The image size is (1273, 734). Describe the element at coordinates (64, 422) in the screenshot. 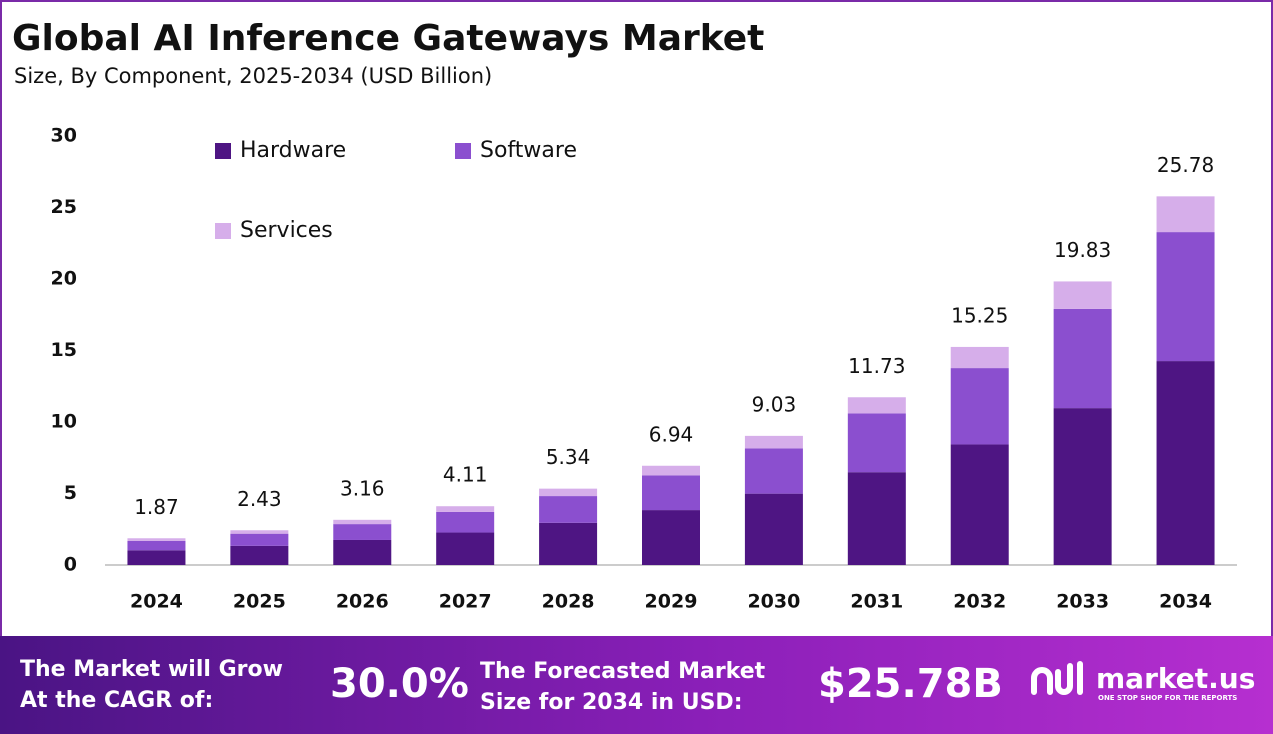

I see `y-tick-label: 10` at that location.